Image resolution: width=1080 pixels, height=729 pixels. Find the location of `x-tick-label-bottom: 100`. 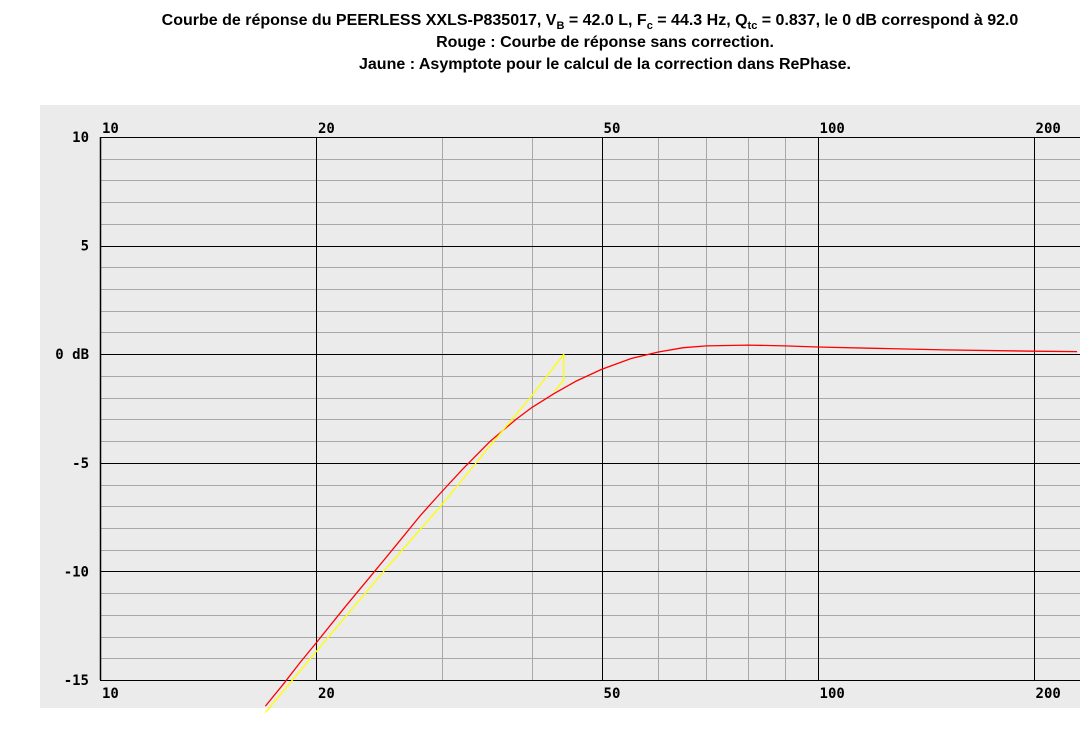

x-tick-label-bottom: 100 is located at coordinates (832, 694).